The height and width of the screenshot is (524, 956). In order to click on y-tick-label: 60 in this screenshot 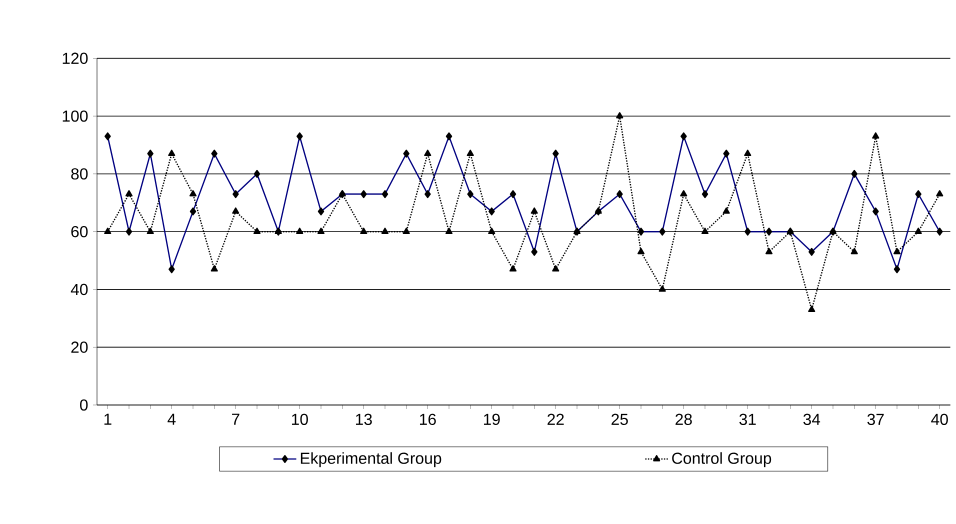, I will do `click(79, 232)`.